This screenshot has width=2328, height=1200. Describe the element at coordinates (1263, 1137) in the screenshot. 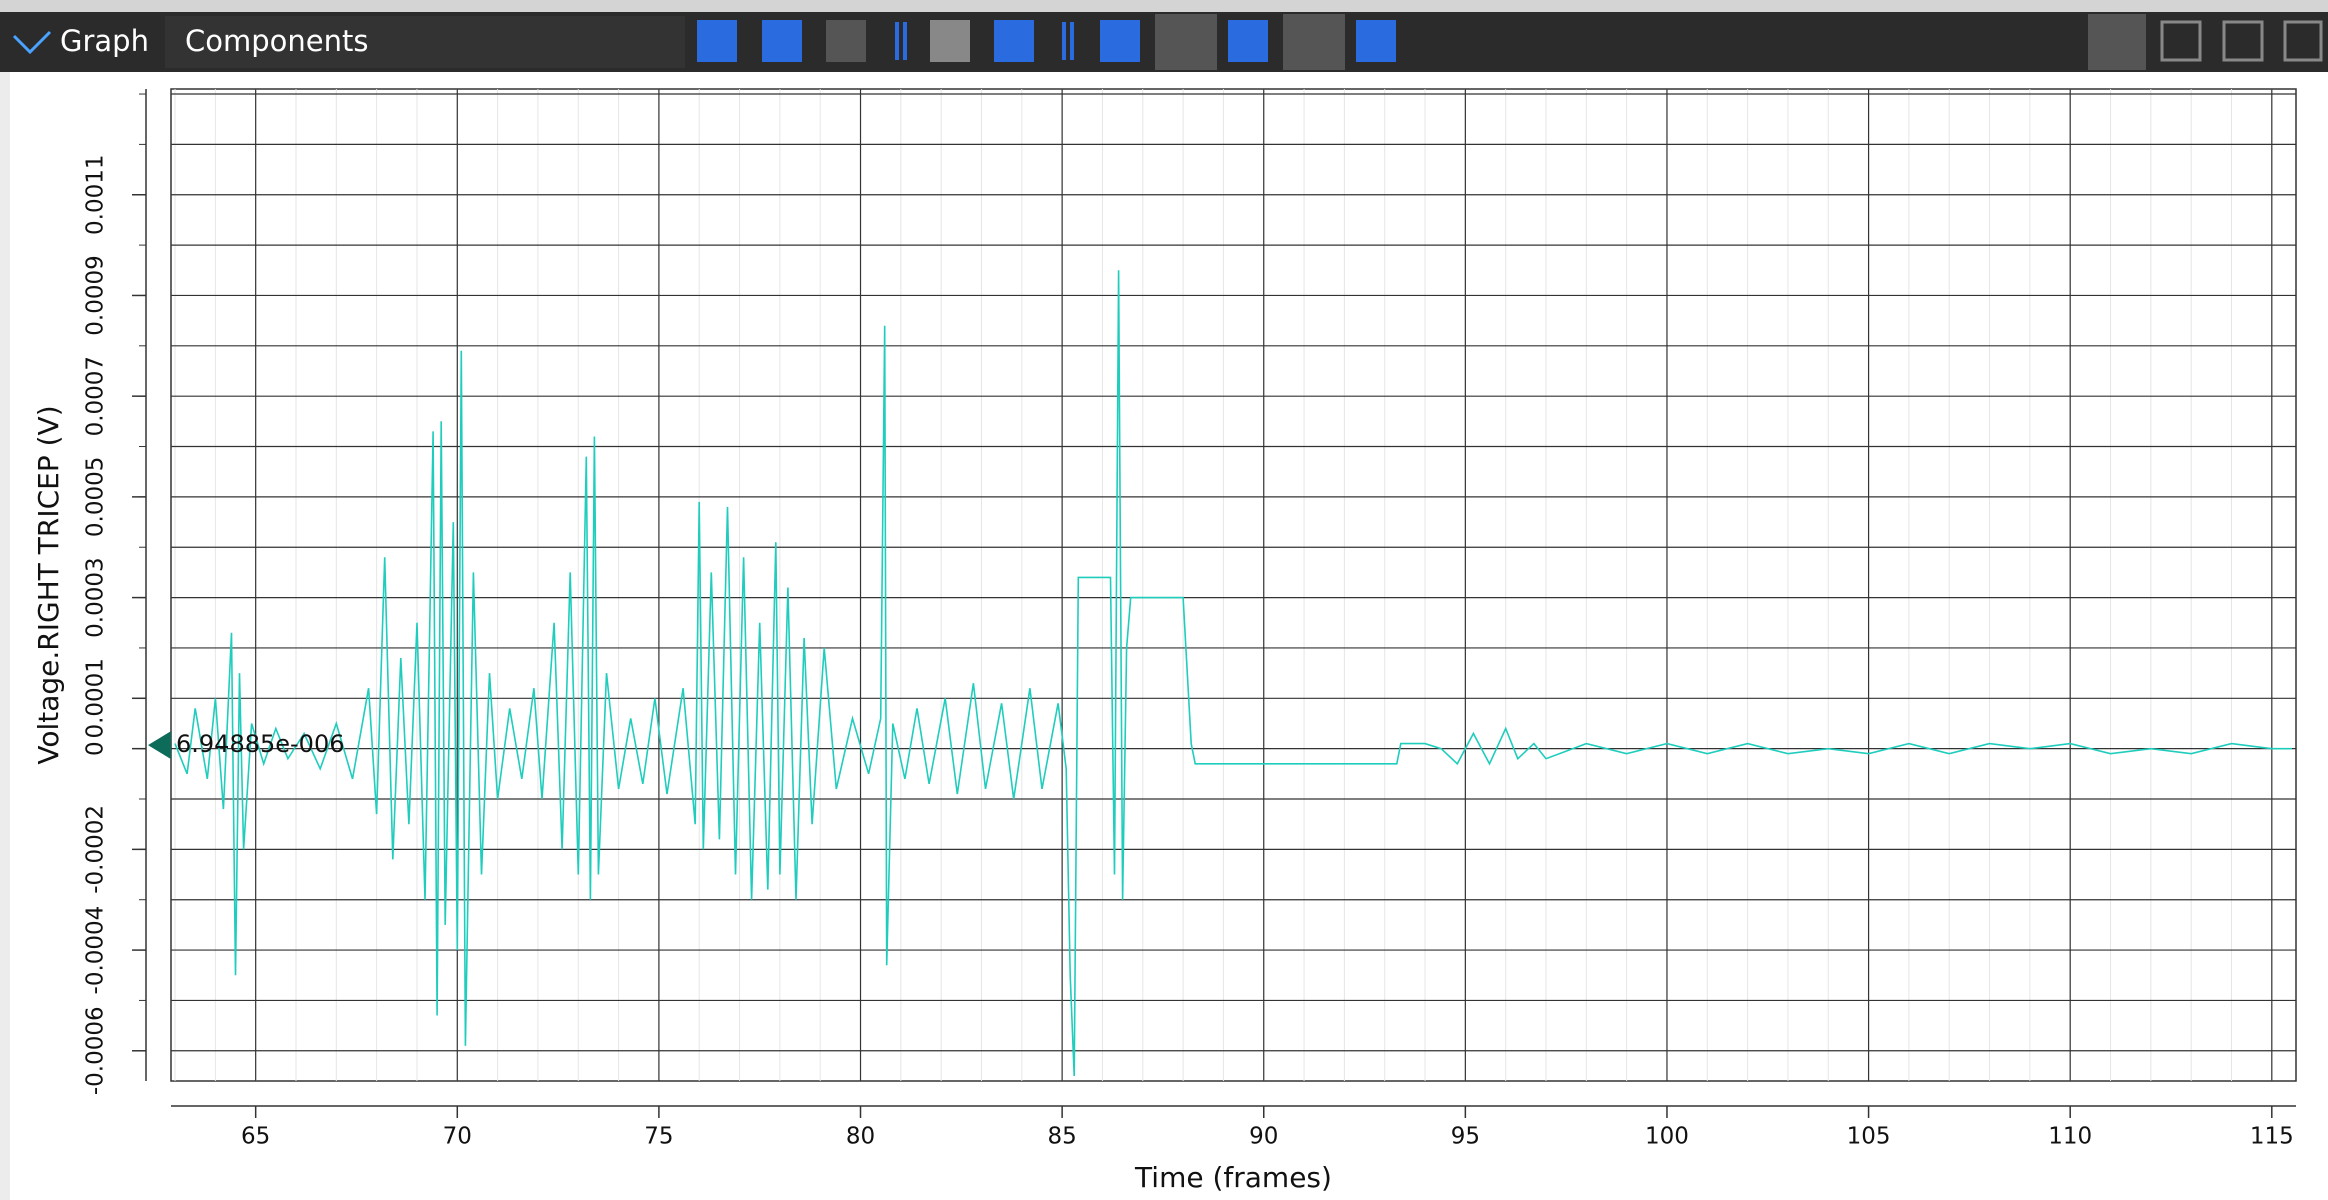

I see `x-tick-label: 90` at that location.